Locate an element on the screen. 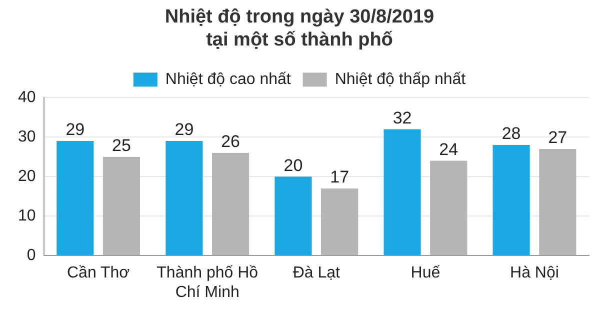 Image resolution: width=603 pixels, height=312 pixels. y-tick-label: 20 is located at coordinates (27, 177).